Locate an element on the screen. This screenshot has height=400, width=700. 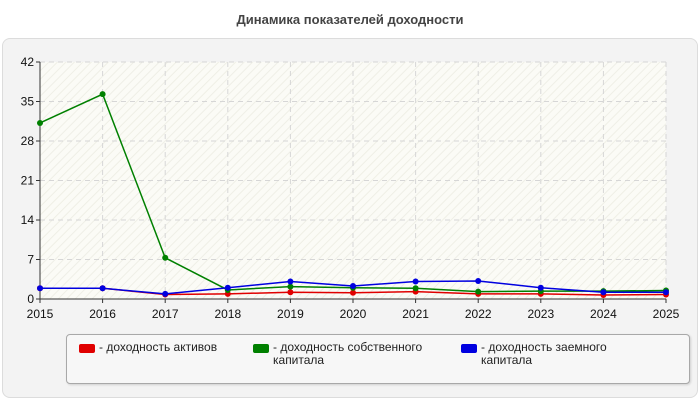
y-tick-label: 42 is located at coordinates (28, 62).